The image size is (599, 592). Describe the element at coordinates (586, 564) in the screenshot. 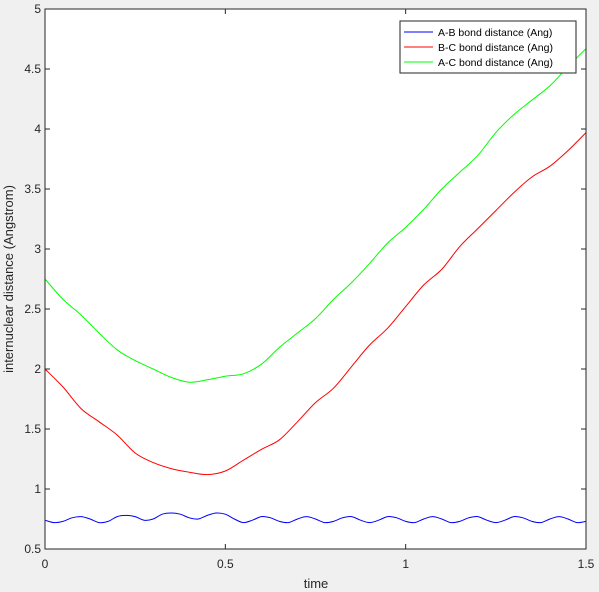

I see `x-tick-label: 1.5` at that location.